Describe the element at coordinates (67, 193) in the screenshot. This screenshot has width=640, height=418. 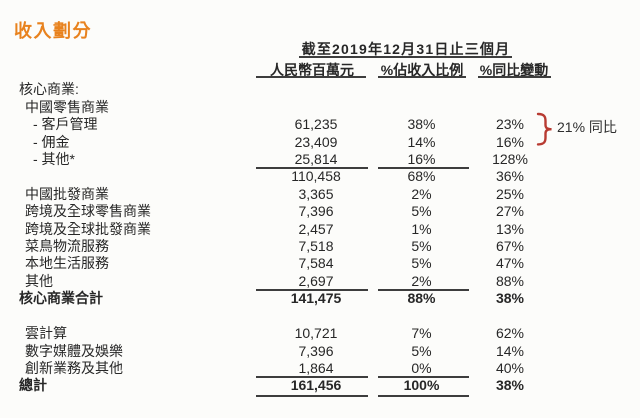
I see `row-label: 中國批發商業` at that location.